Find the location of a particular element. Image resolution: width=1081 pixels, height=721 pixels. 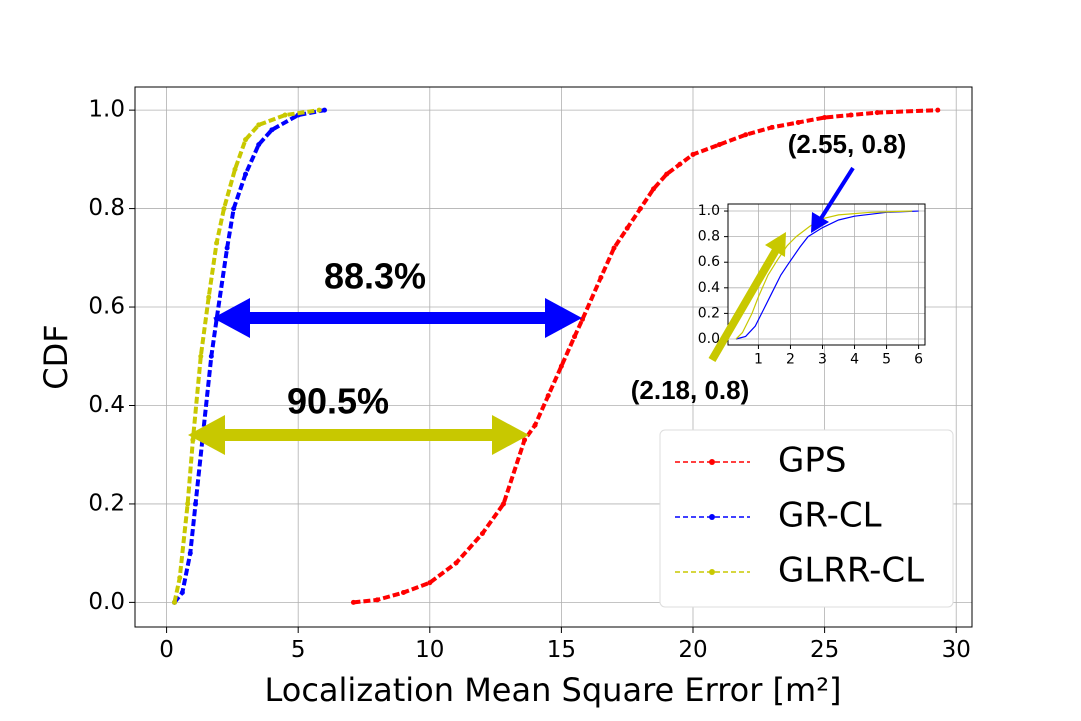

legend-box is located at coordinates (806, 518).